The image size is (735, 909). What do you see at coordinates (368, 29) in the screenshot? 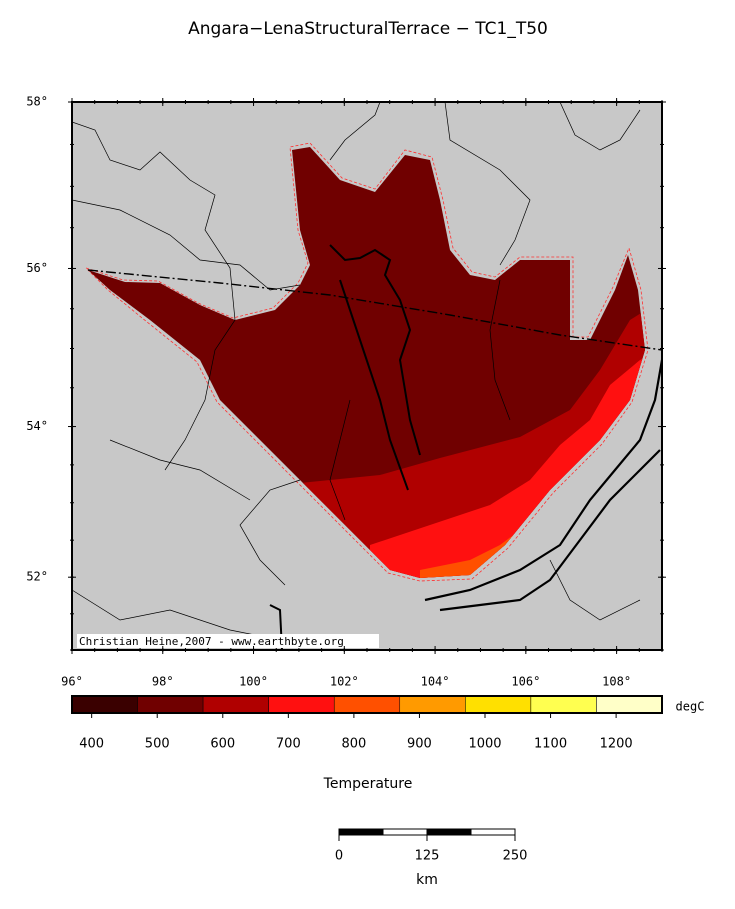
I see `map-title: Angara−LenaStructuralTerrace − TC1_T50` at bounding box center [368, 29].